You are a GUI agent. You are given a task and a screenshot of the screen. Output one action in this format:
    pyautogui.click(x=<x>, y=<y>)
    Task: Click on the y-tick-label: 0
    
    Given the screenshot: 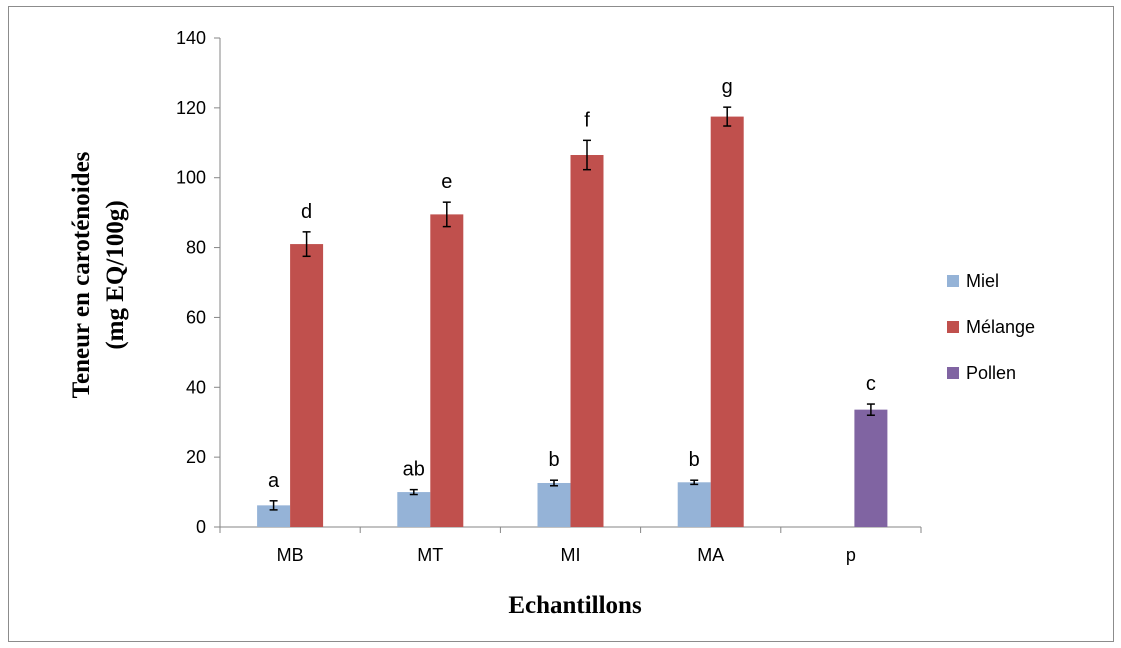 What is the action you would take?
    pyautogui.click(x=201, y=527)
    